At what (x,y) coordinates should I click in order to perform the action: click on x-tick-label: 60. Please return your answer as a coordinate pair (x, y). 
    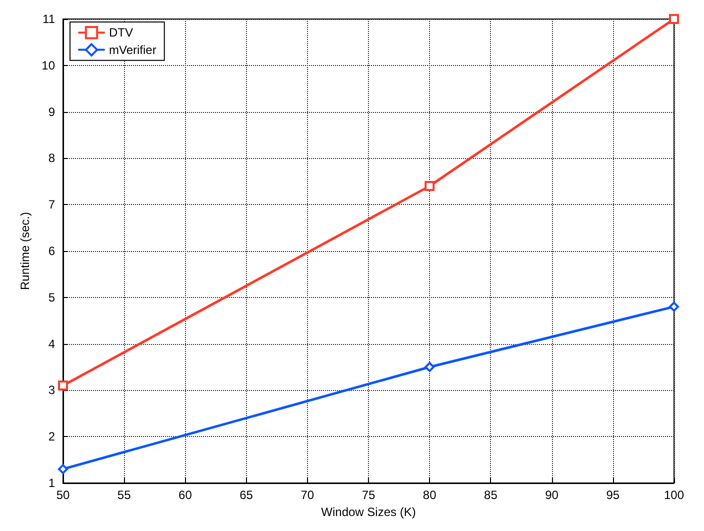
    Looking at the image, I should click on (185, 495).